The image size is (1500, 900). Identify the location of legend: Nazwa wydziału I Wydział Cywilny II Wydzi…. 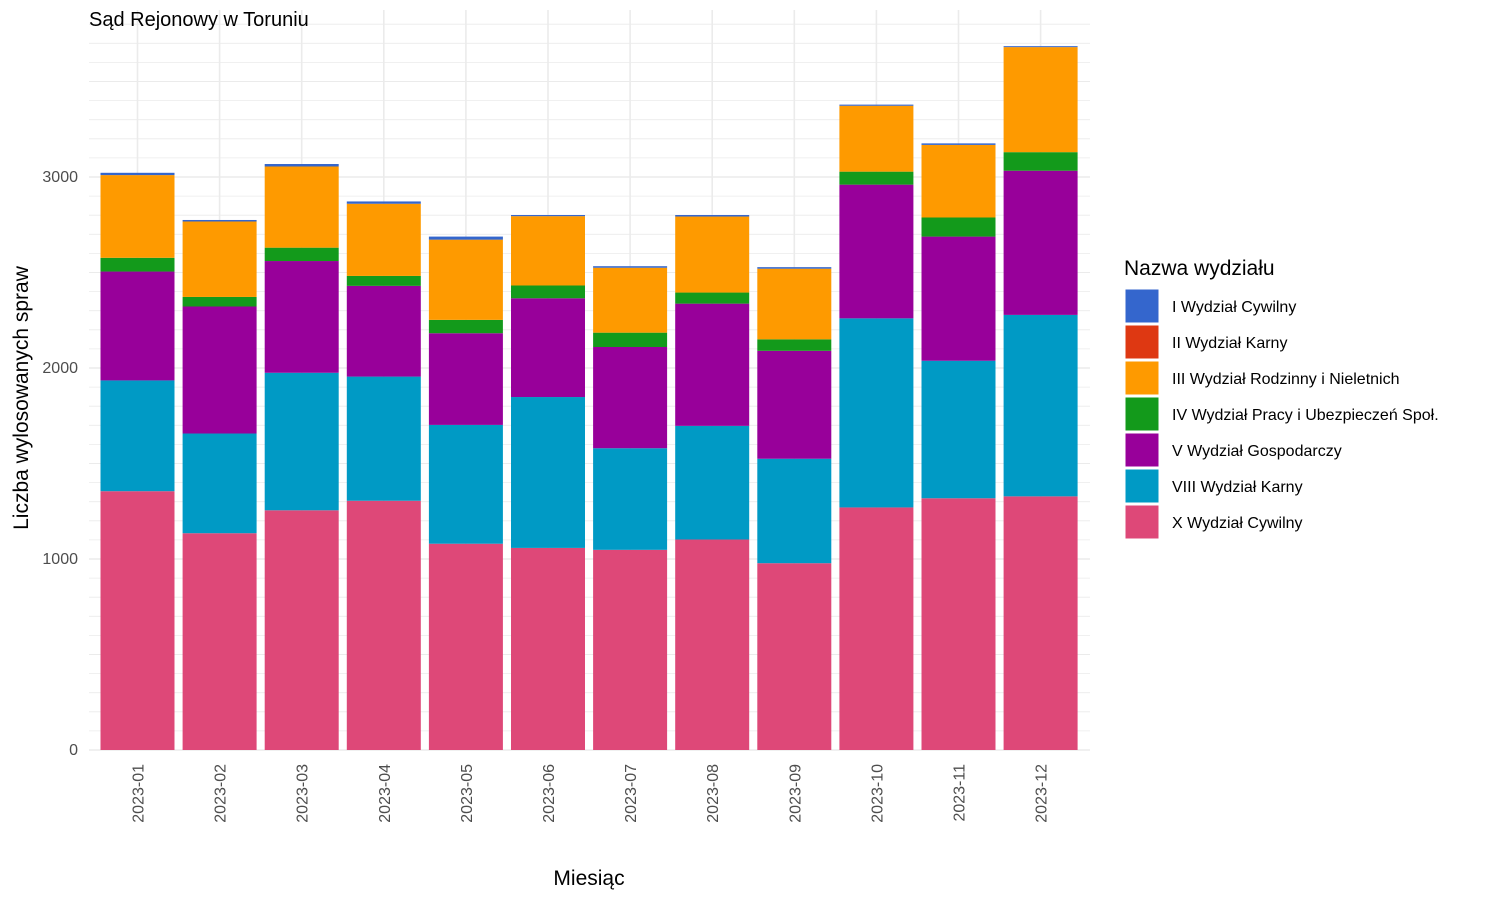
(1281, 398).